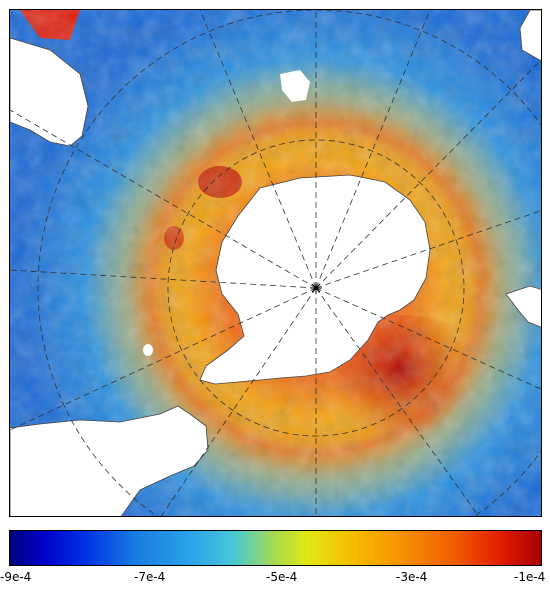 The image size is (550, 590). Describe the element at coordinates (523, 306) in the screenshot. I see `new-zealand-landmass` at that location.